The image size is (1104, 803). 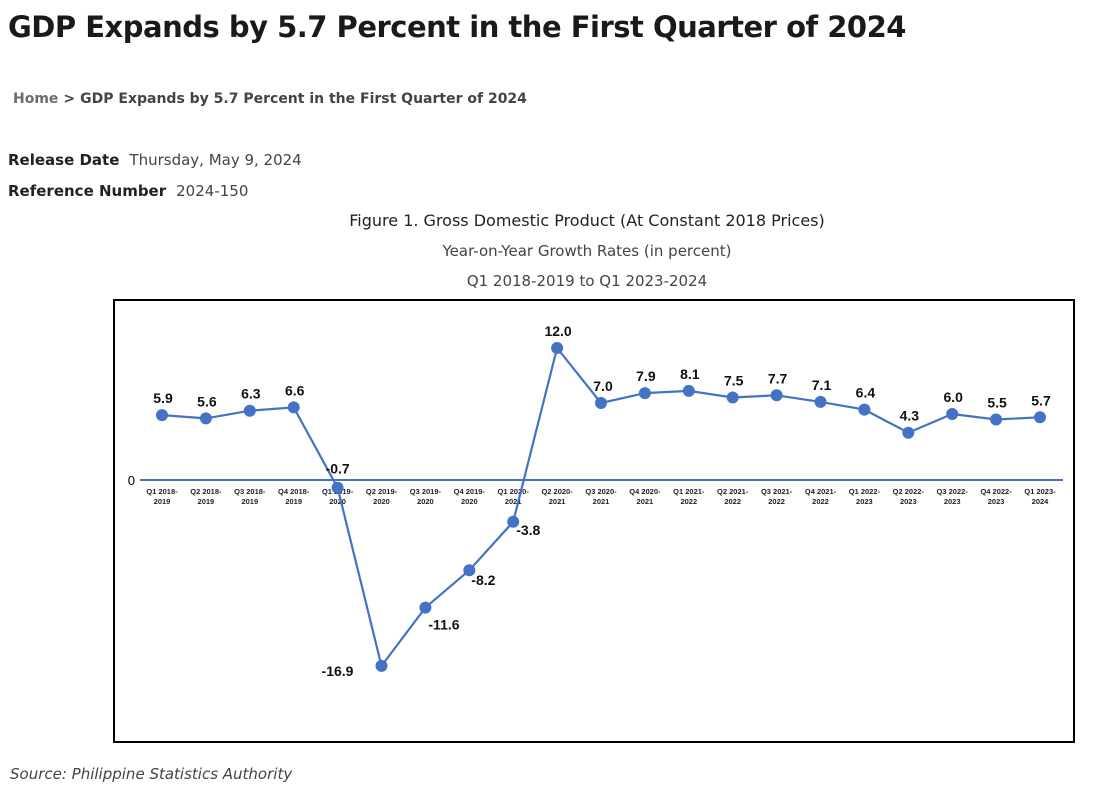 I want to click on x-tick-label: Q1 2020-, so click(x=514, y=491).